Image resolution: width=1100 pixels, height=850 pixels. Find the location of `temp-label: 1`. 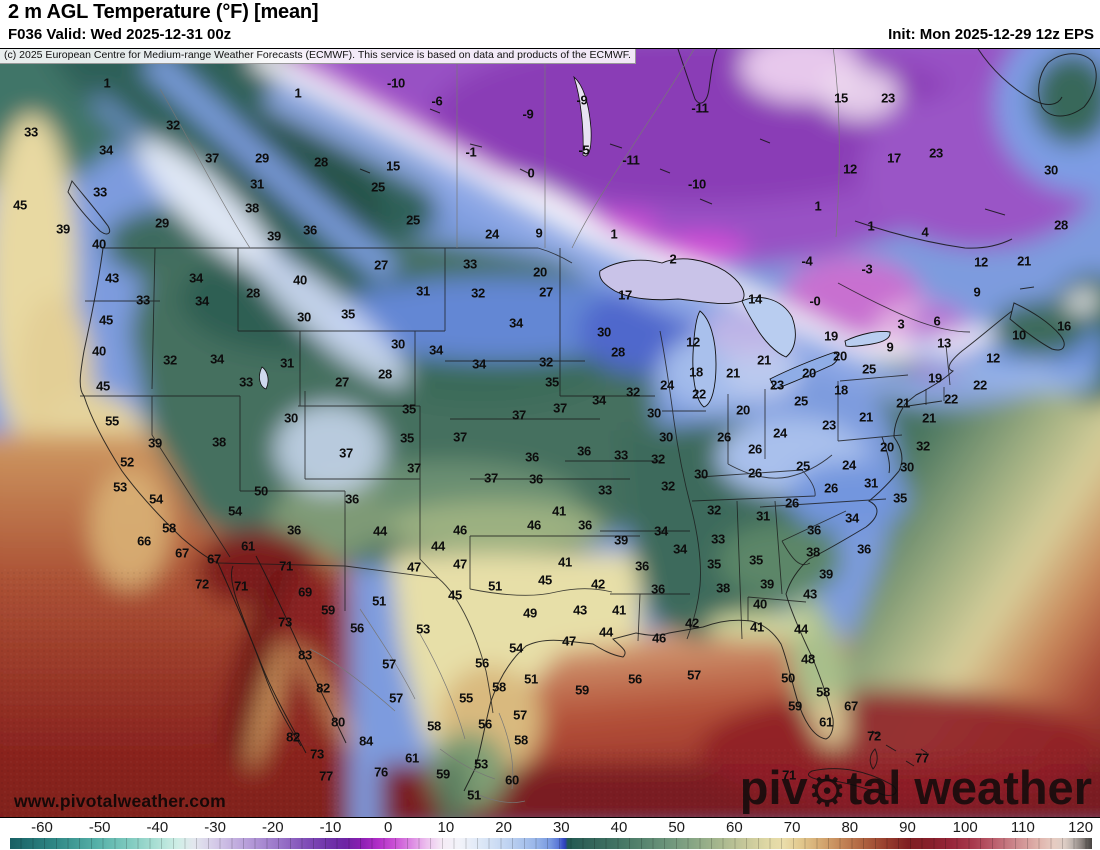

temp-label: 1 is located at coordinates (107, 83).